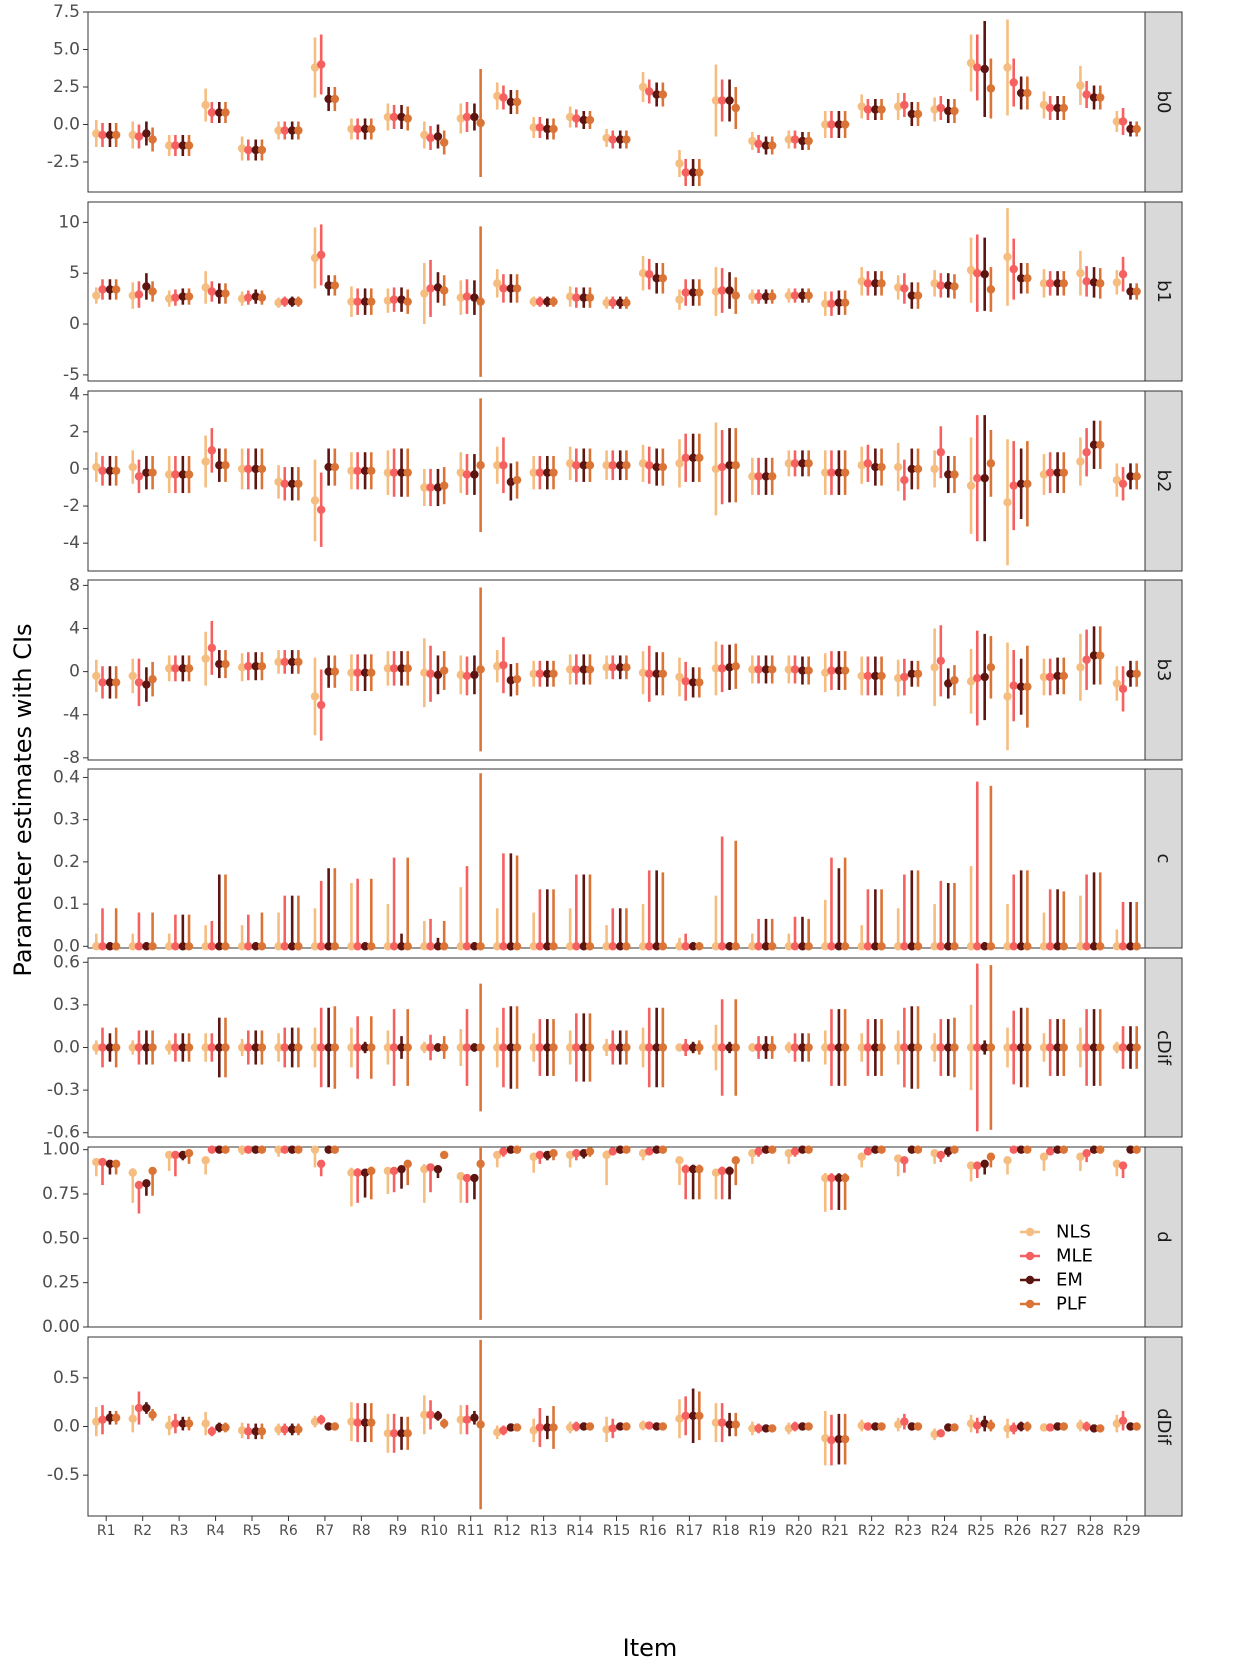  Describe the element at coordinates (649, 673) in the screenshot. I see `point-mle-r16` at that location.